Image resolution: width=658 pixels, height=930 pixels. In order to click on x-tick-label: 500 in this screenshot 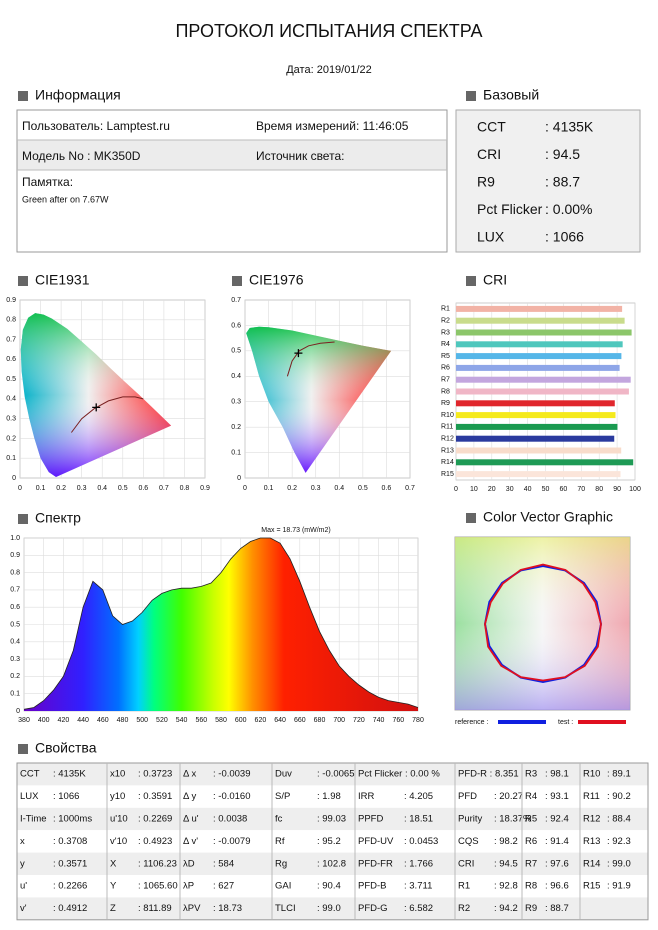, I will do `click(142, 720)`.